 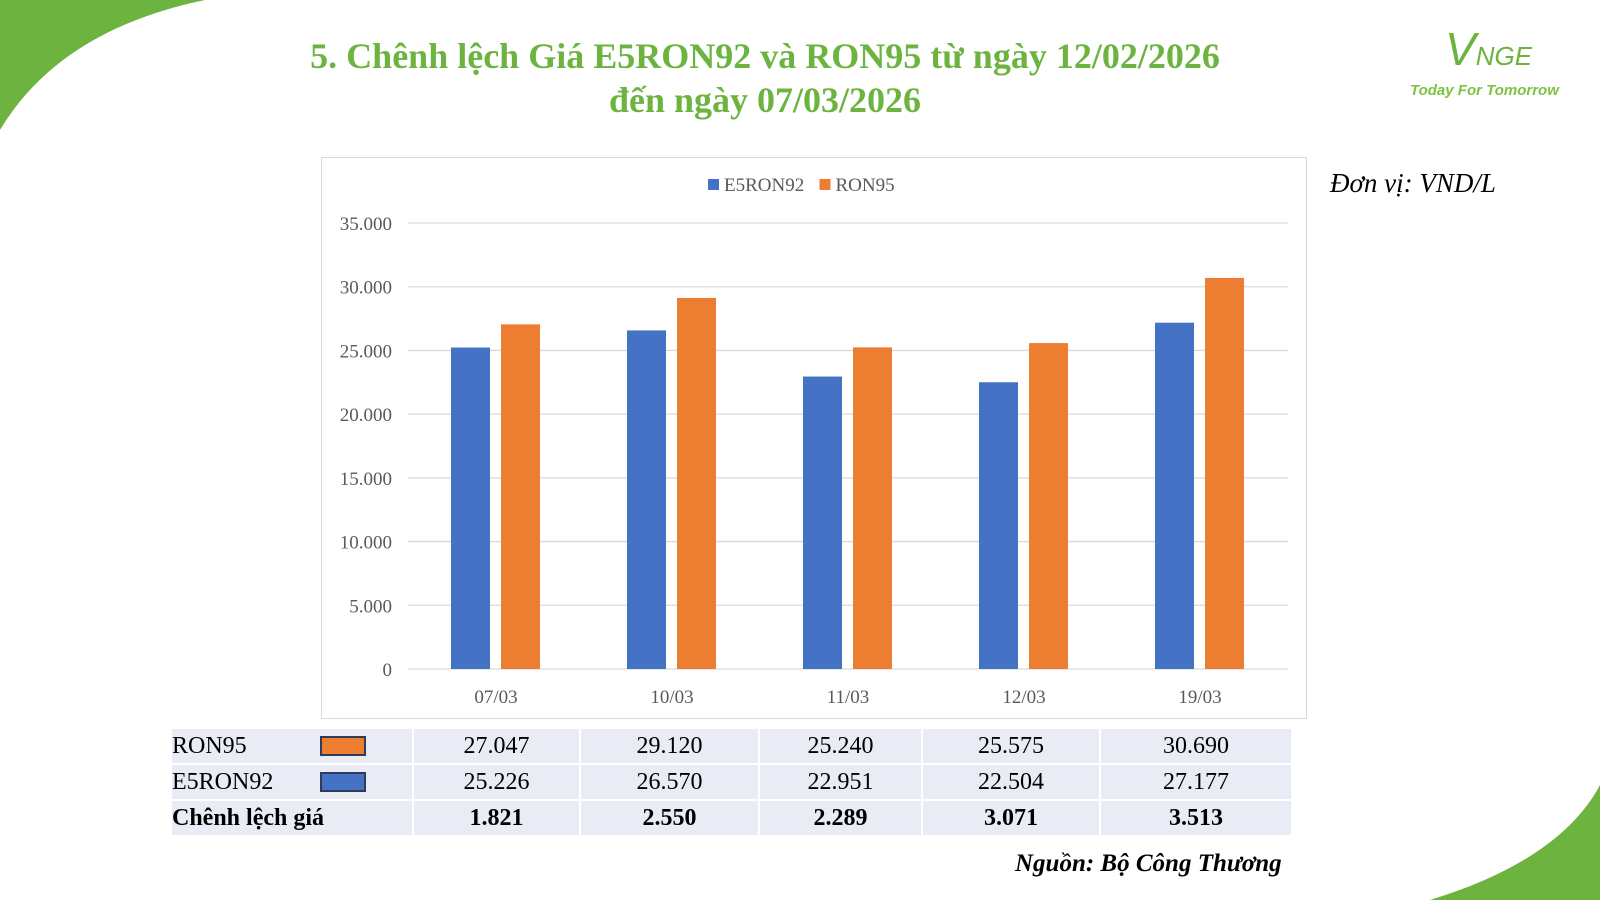 I want to click on logo: VNGE, so click(x=1489, y=49).